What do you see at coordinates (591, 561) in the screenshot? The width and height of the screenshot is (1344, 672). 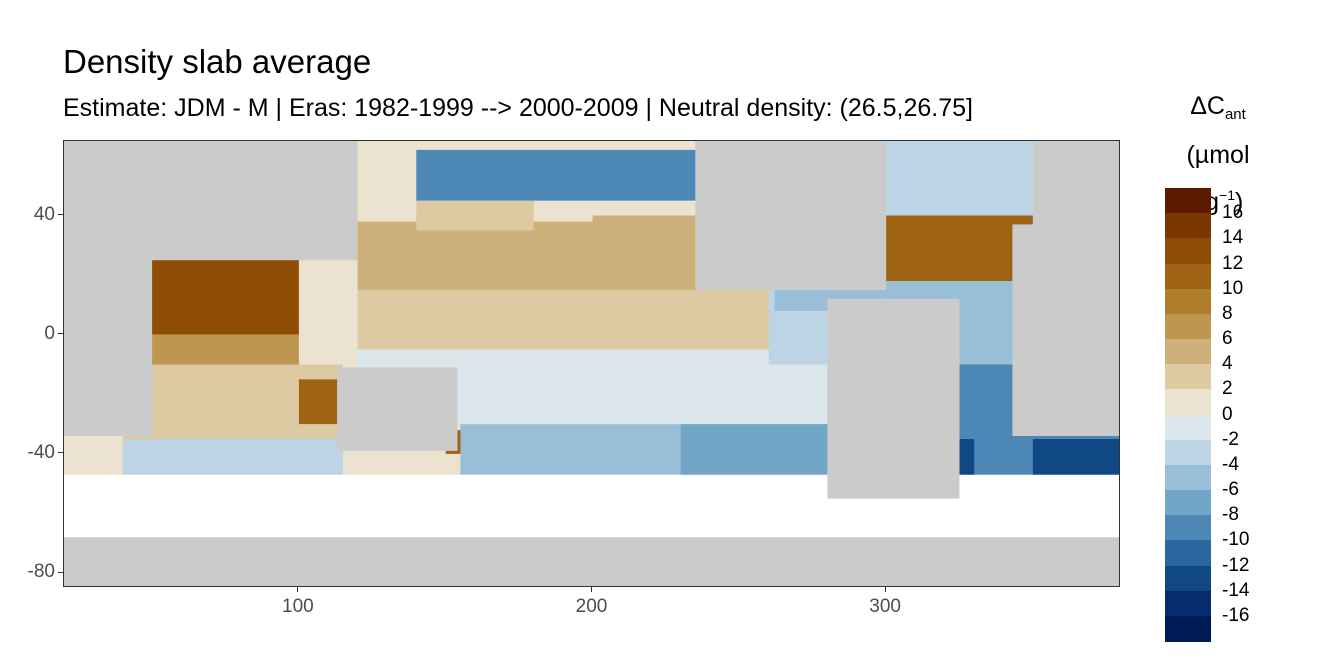 I see `land-antarctica` at bounding box center [591, 561].